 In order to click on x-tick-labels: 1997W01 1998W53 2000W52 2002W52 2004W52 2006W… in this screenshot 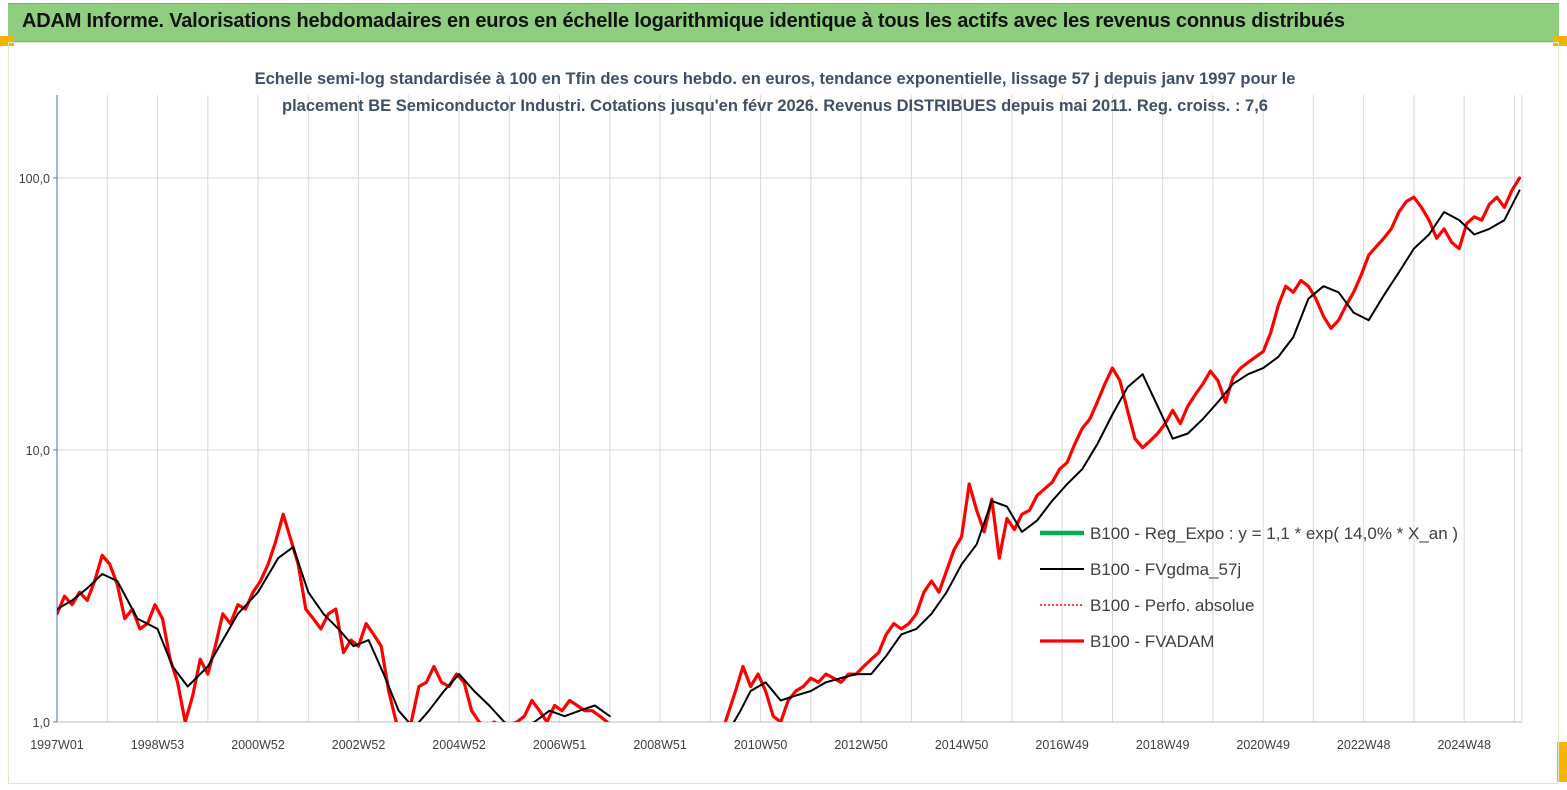, I will do `click(760, 745)`.